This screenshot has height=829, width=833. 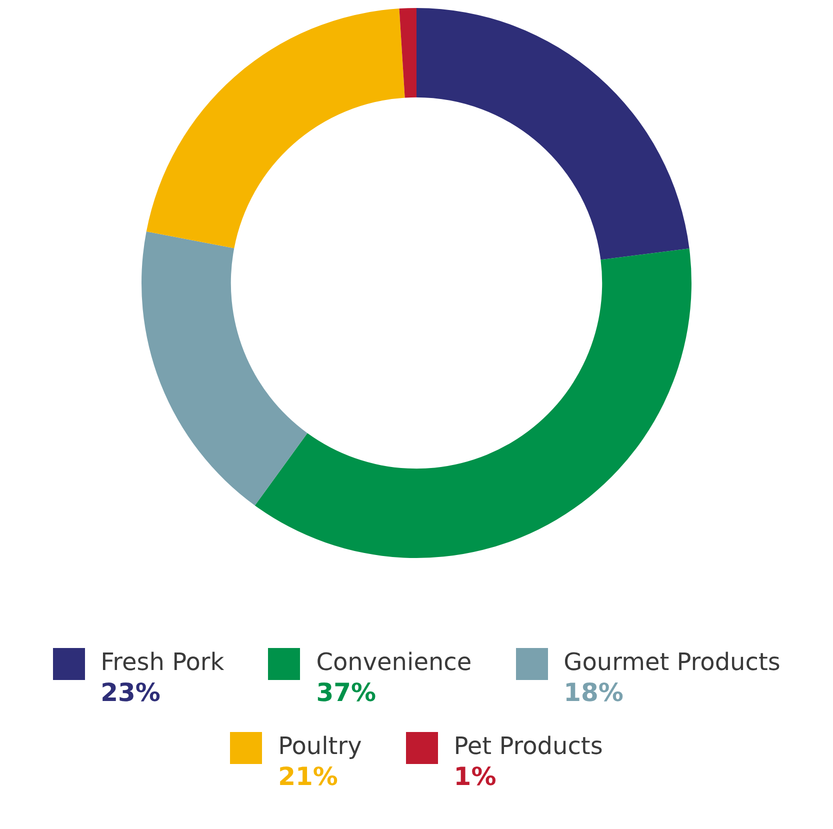 What do you see at coordinates (347, 693) in the screenshot?
I see `data-label: 37%` at bounding box center [347, 693].